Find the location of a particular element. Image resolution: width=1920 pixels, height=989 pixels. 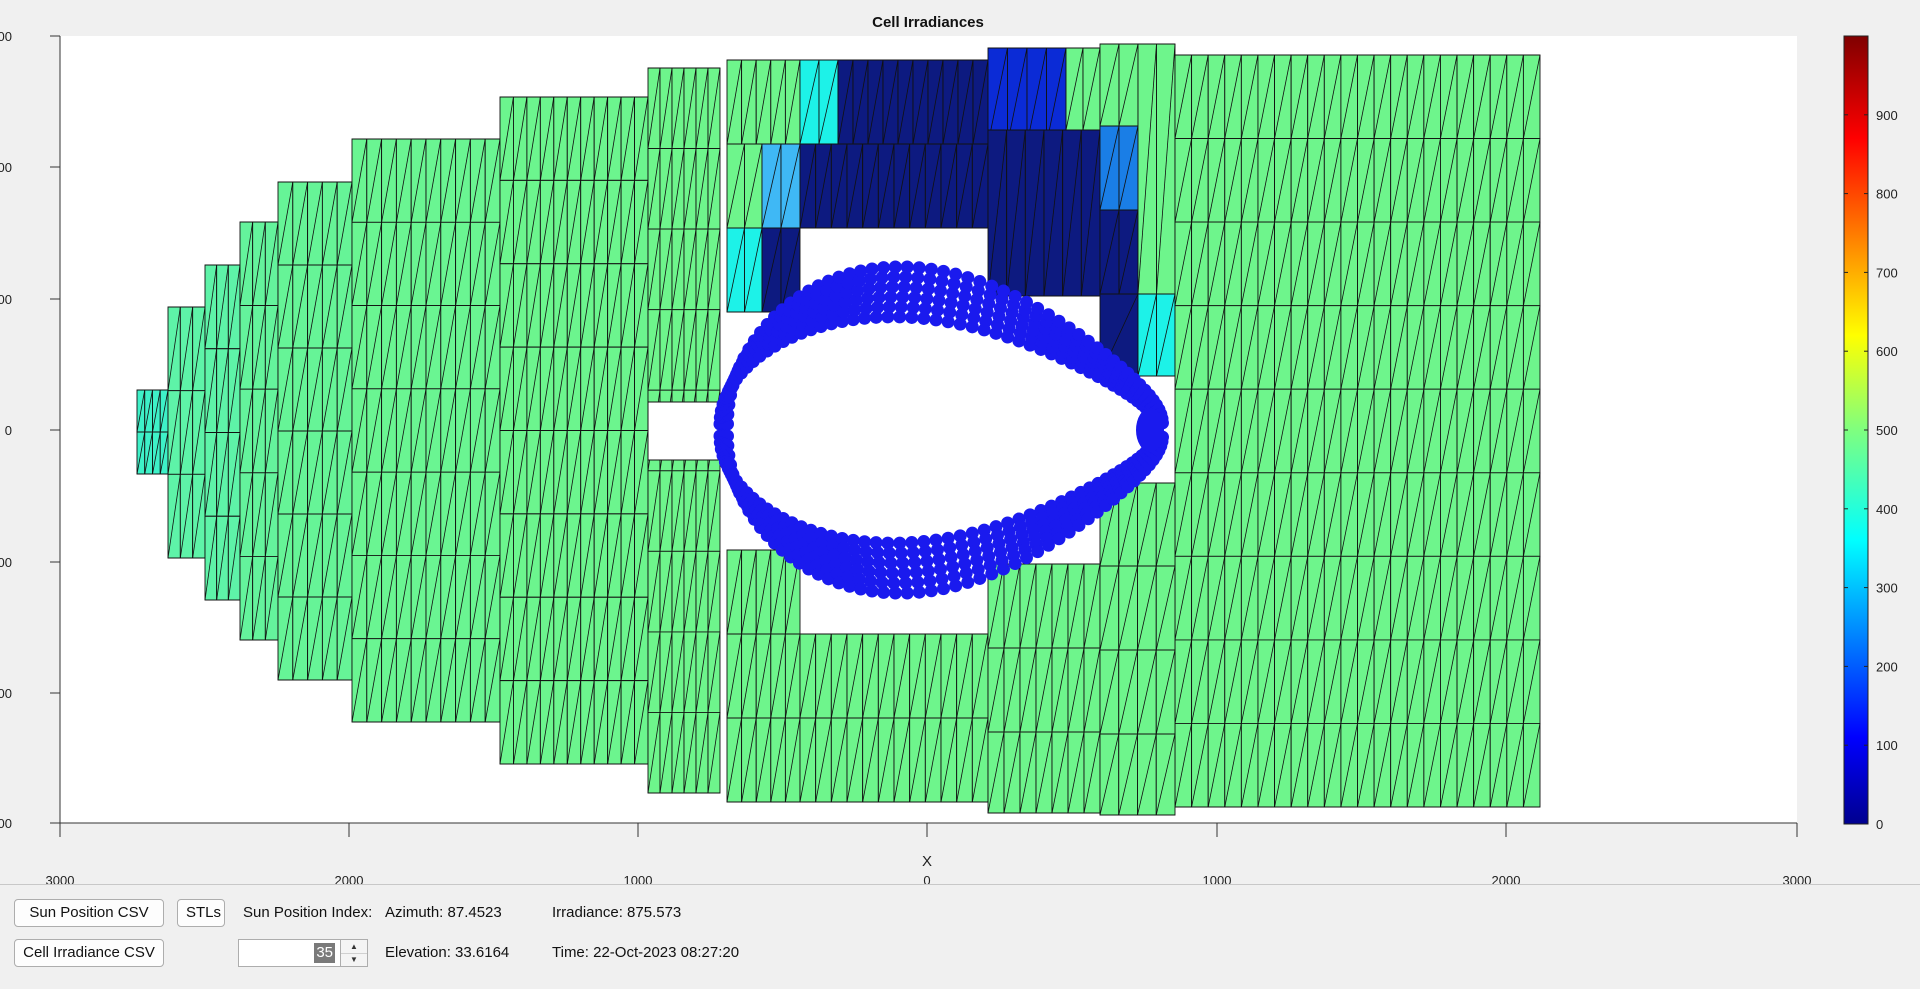

spinner-down-arrow-icon: ▼ is located at coordinates (354, 959).